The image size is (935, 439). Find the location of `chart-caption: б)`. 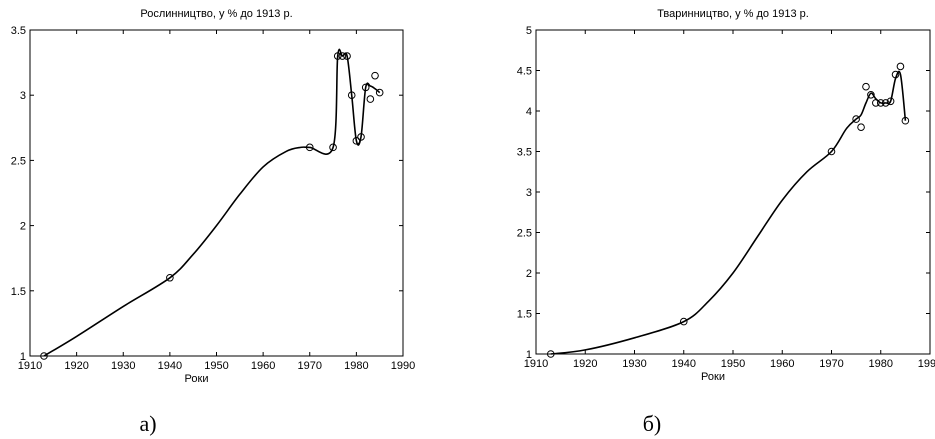

chart-caption: б) is located at coordinates (652, 423).